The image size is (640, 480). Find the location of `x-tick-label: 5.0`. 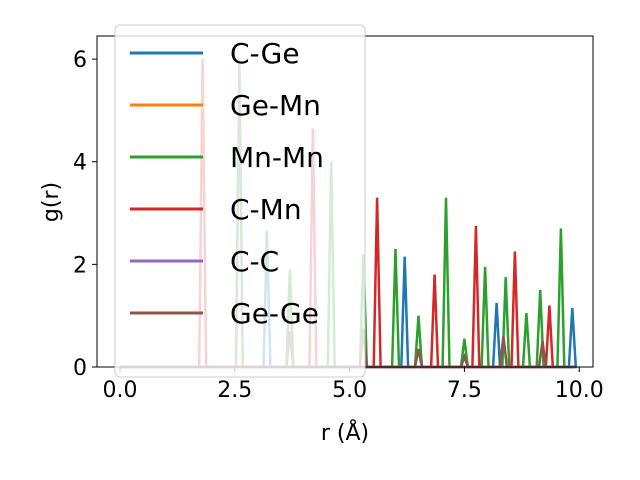

x-tick-label: 5.0 is located at coordinates (349, 390).